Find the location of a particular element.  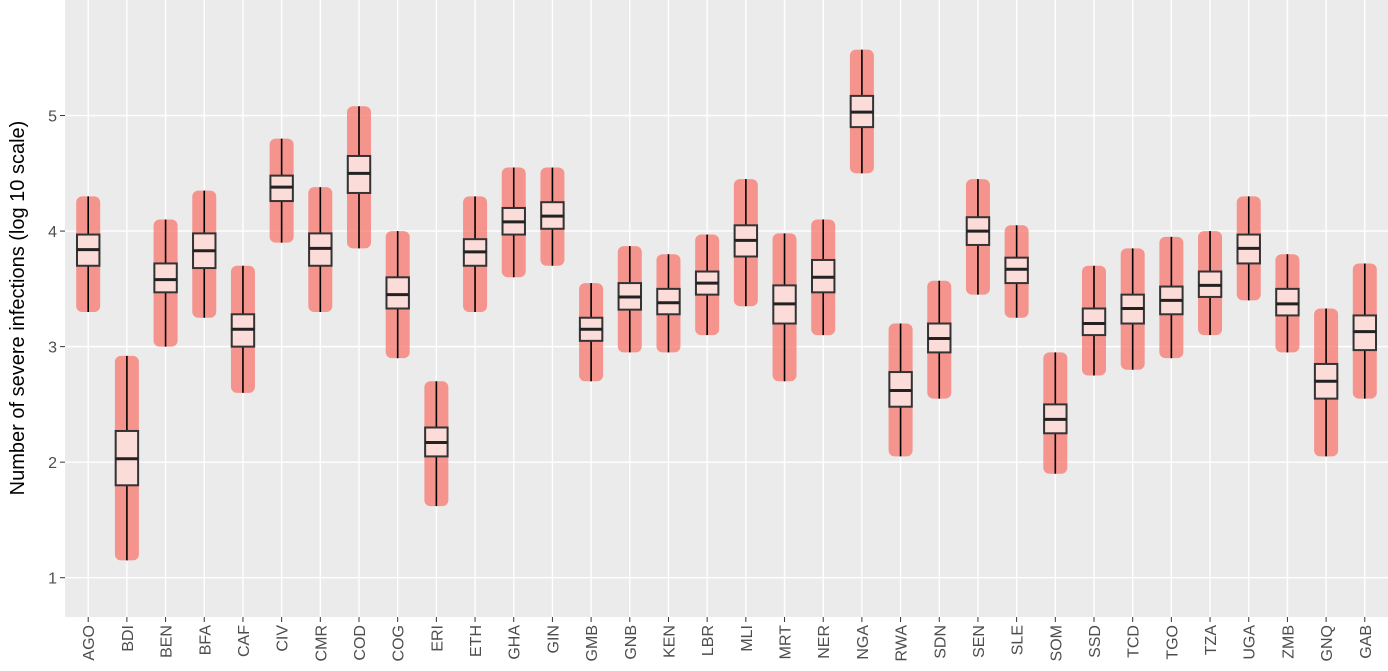

x-tick-label: BEN is located at coordinates (167, 641).